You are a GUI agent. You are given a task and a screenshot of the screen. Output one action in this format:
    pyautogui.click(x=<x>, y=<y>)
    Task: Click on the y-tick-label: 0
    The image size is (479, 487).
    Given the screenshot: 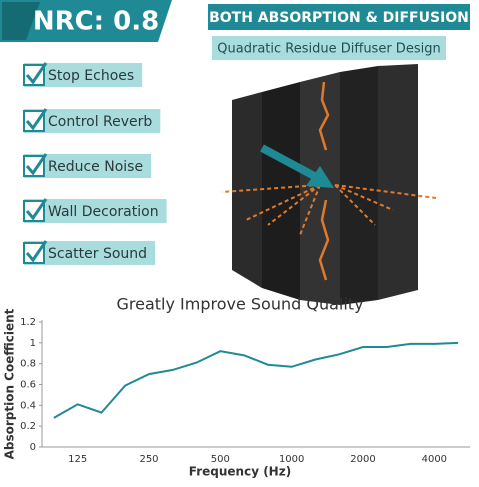 What is the action you would take?
    pyautogui.click(x=33, y=447)
    